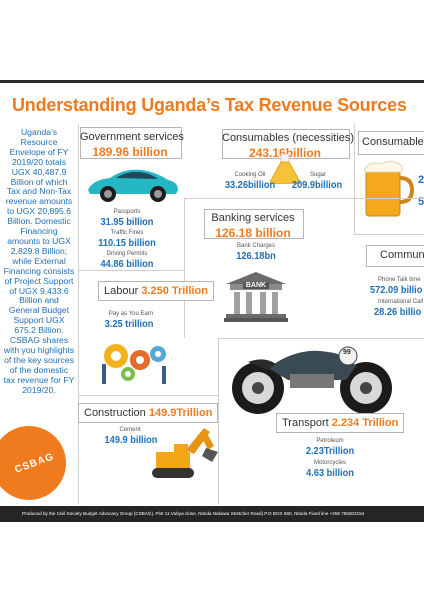  Describe the element at coordinates (285, 153) in the screenshot. I see `consumables-amount: 243.16billion` at that location.